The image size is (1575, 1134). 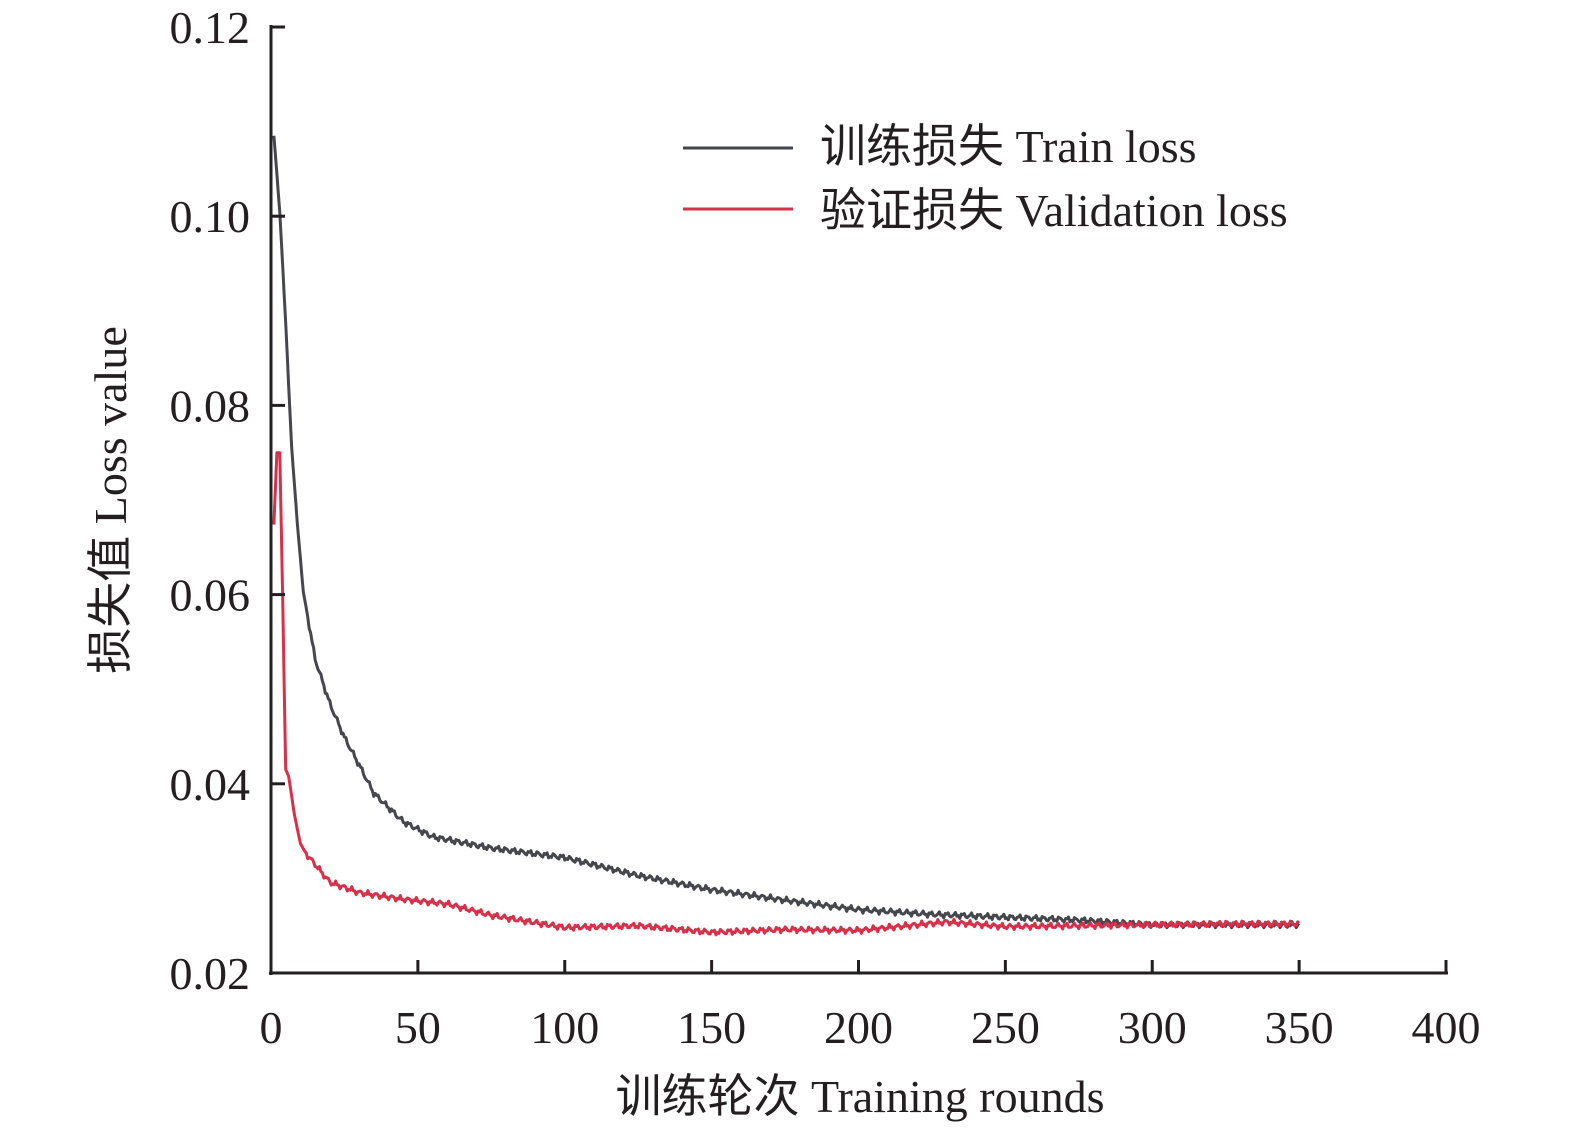 I want to click on x-tick-label: 150, so click(x=711, y=1027).